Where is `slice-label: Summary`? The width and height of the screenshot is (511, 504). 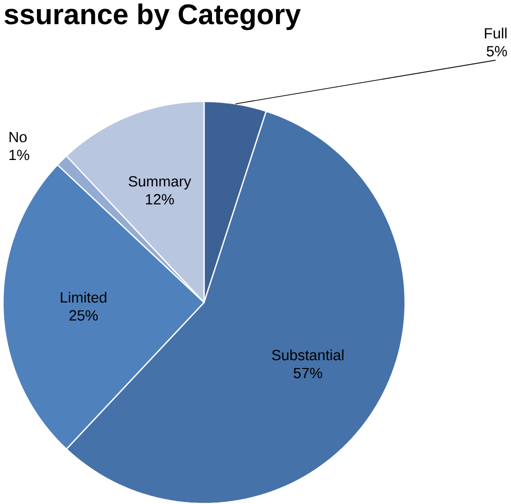 slice-label: Summary is located at coordinates (160, 183).